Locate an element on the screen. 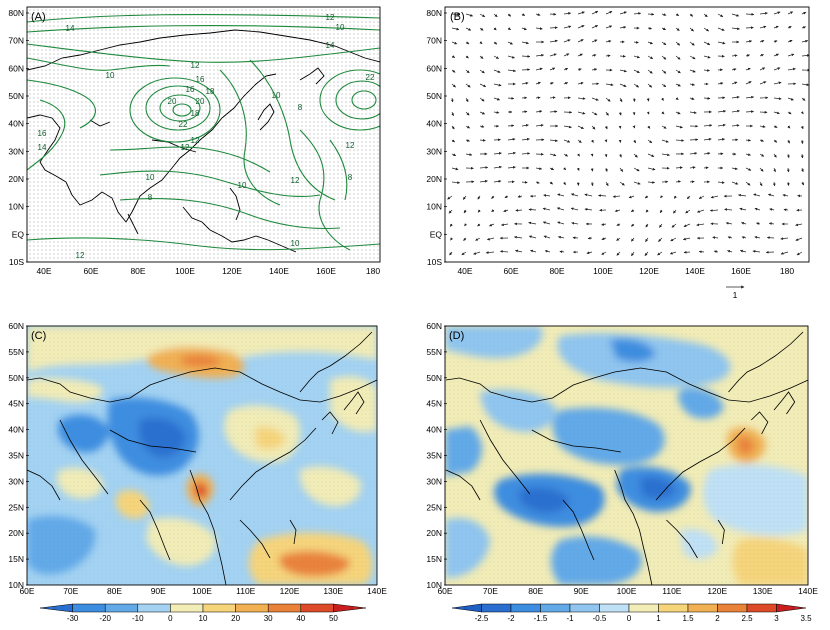 This screenshot has width=830, height=630. colorbar-label: 10 is located at coordinates (203, 618).